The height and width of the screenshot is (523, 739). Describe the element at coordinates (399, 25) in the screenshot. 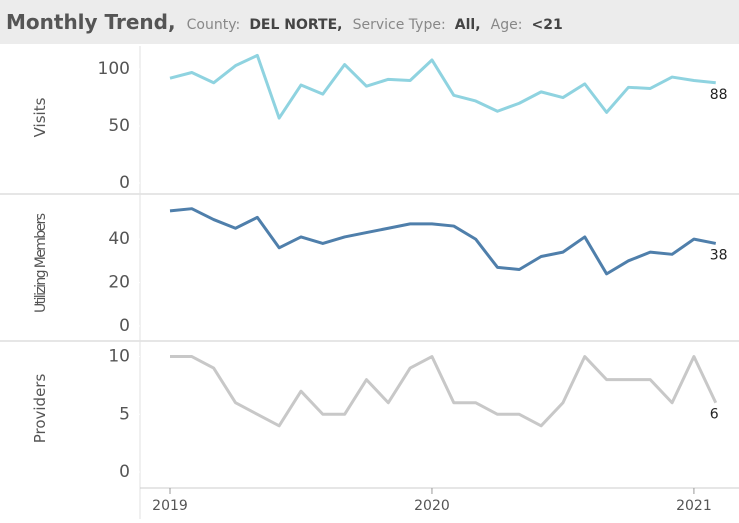

I see `filter-label: Service Type:` at that location.